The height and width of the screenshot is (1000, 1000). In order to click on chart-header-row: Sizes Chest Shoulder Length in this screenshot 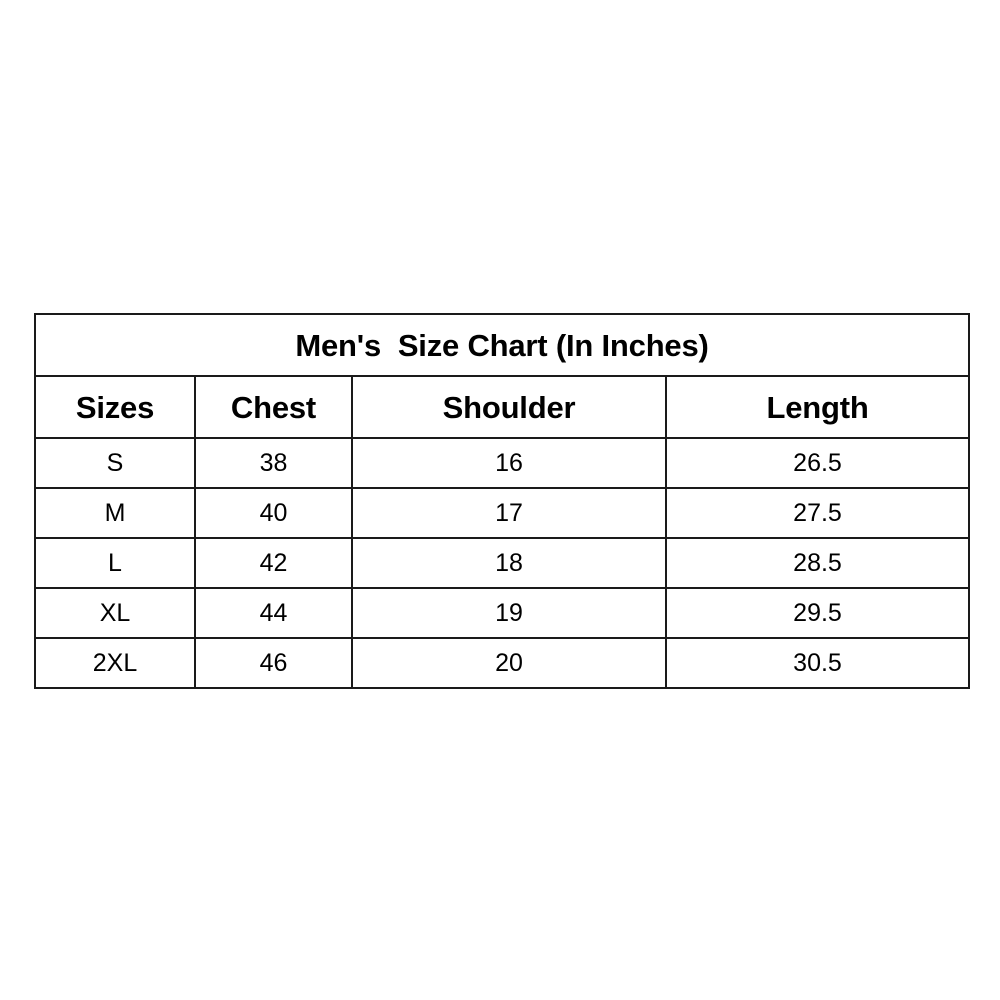, I will do `click(502, 407)`.